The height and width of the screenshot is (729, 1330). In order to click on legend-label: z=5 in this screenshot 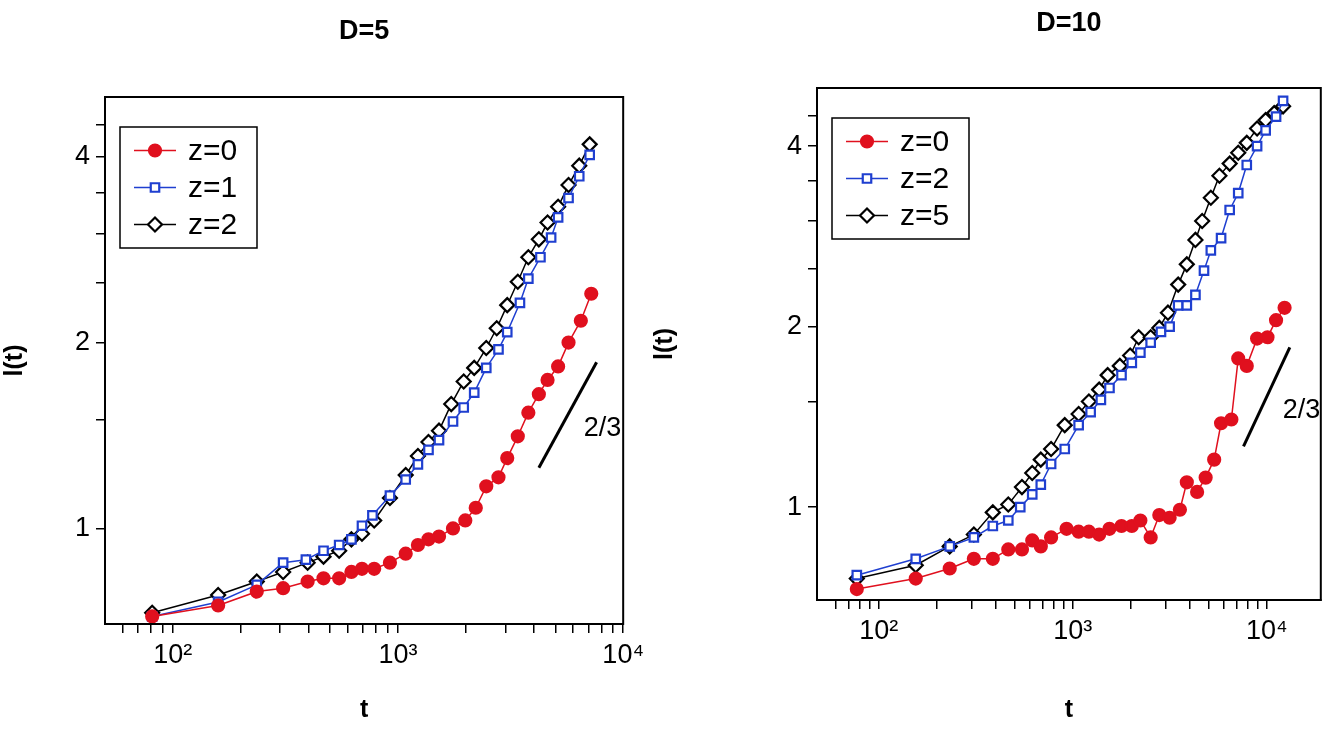, I will do `click(925, 214)`.